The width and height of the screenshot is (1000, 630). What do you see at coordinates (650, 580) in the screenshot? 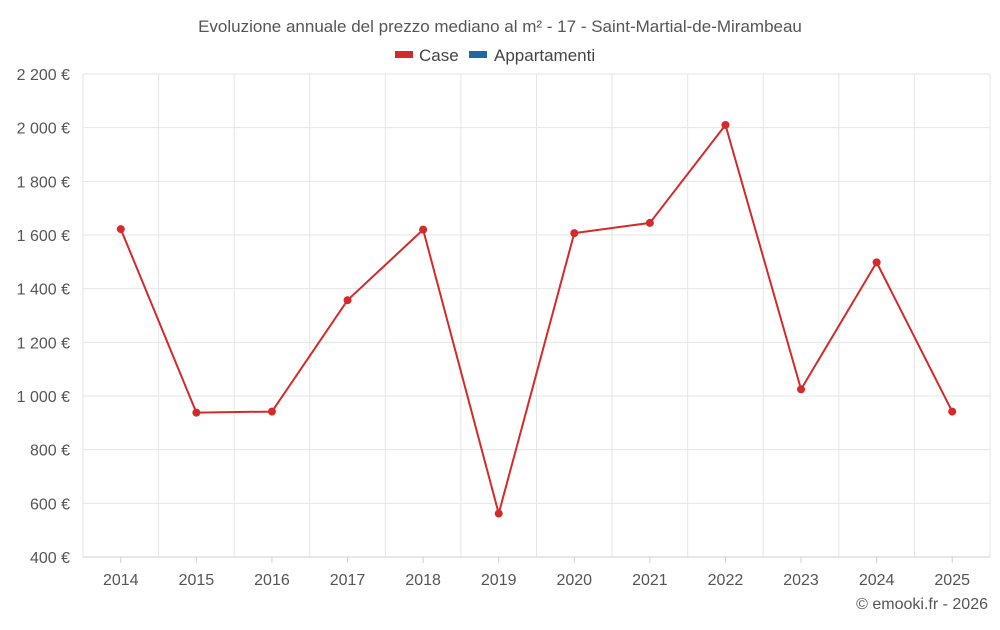
I see `x-tick-label: 2021` at bounding box center [650, 580].